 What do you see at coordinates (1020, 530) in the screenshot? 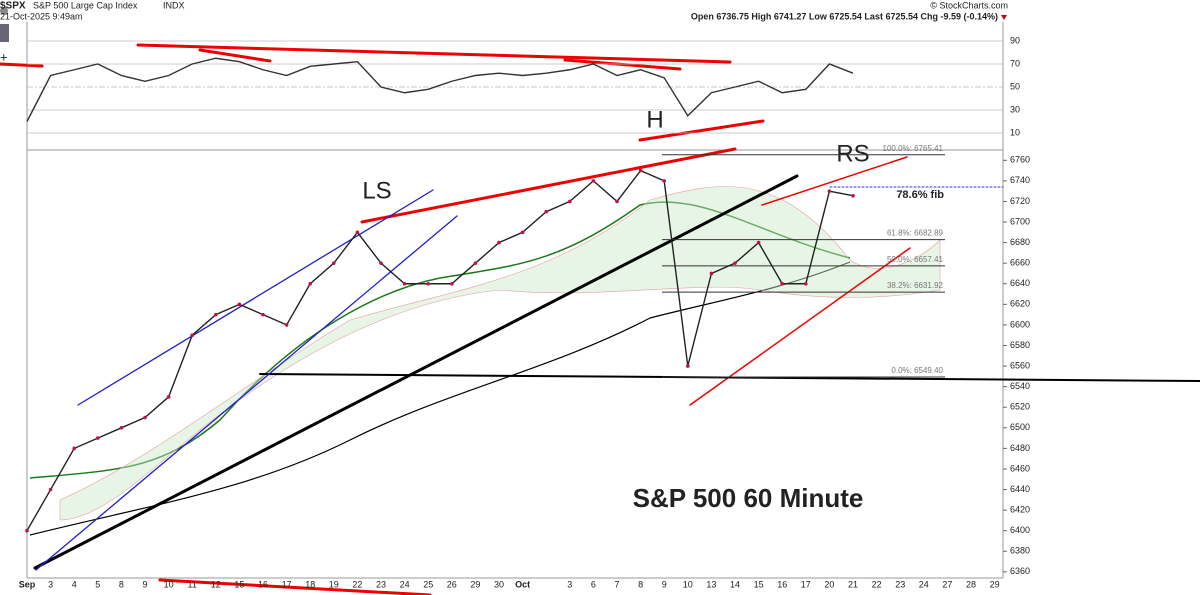
I see `y-tick-label: 6400` at bounding box center [1020, 530].